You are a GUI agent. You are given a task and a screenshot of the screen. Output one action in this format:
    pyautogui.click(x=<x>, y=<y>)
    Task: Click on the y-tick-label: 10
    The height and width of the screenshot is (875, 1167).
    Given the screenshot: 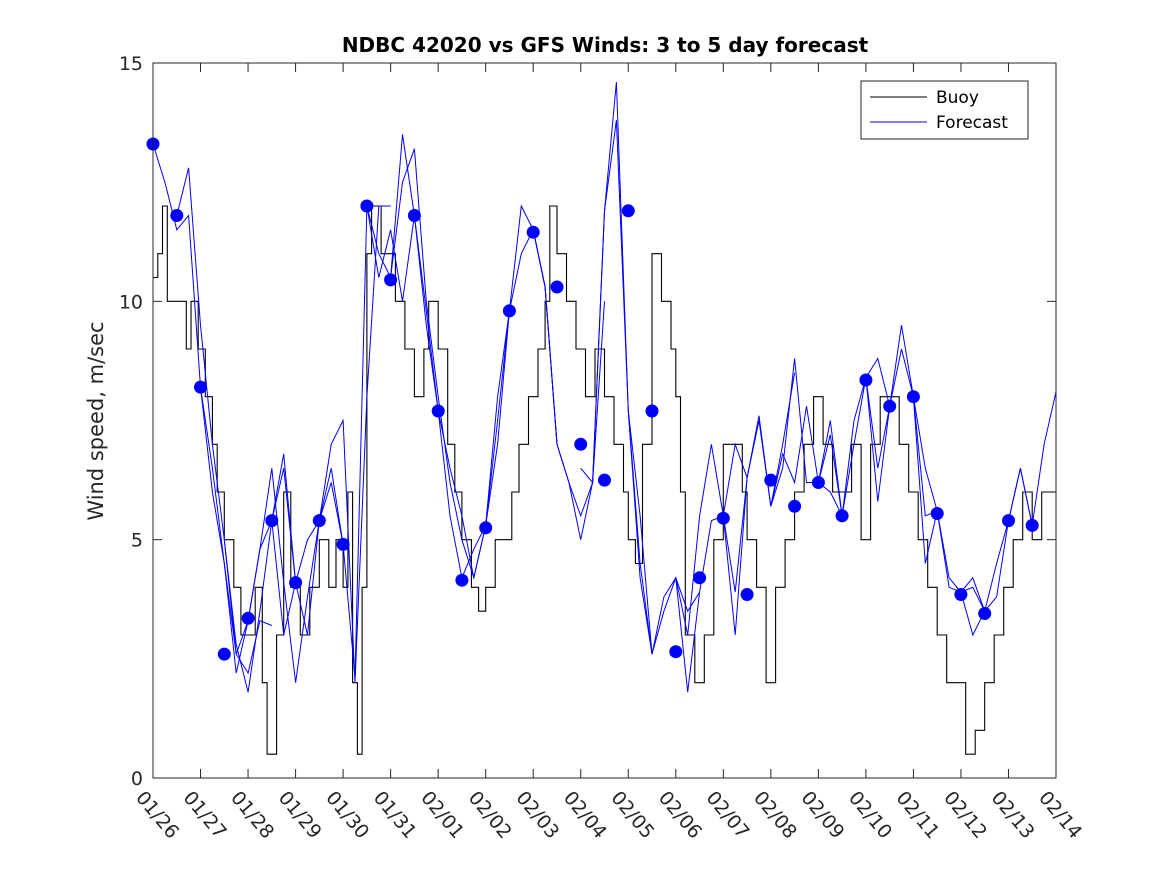 What is the action you would take?
    pyautogui.click(x=131, y=302)
    